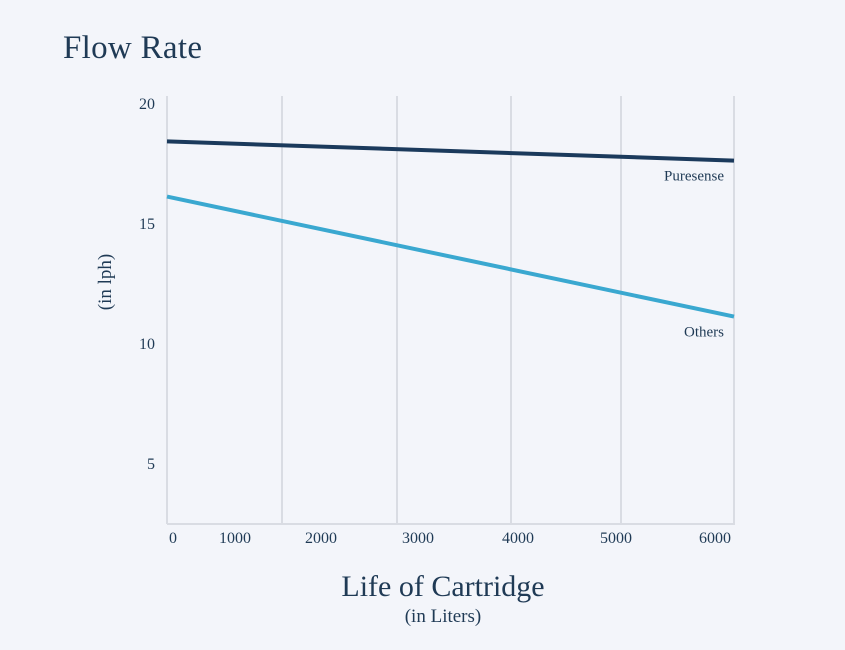 This screenshot has width=845, height=650. What do you see at coordinates (694, 255) in the screenshot?
I see `series-labels: Puresense Others` at bounding box center [694, 255].